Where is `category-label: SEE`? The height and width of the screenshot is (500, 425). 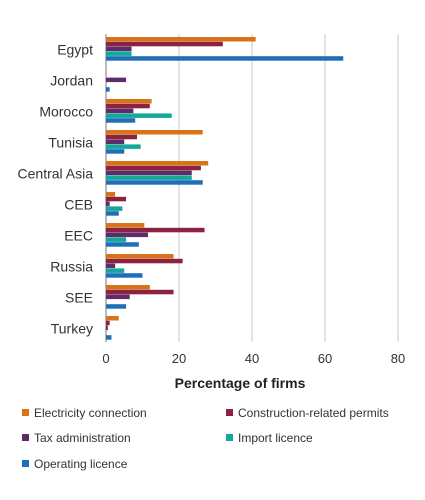 category-label: SEE is located at coordinates (79, 298).